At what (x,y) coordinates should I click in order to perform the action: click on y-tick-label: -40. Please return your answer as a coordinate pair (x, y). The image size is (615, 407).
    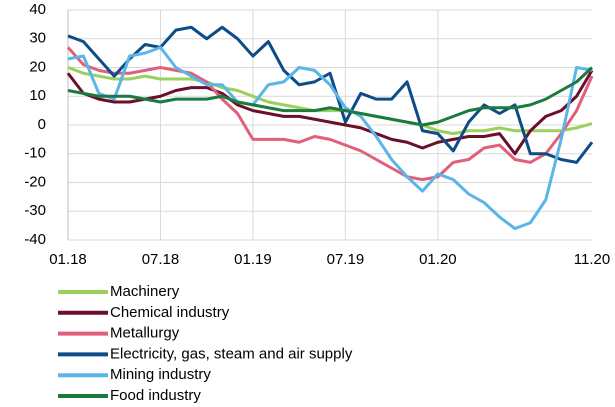
    Looking at the image, I should click on (35, 239).